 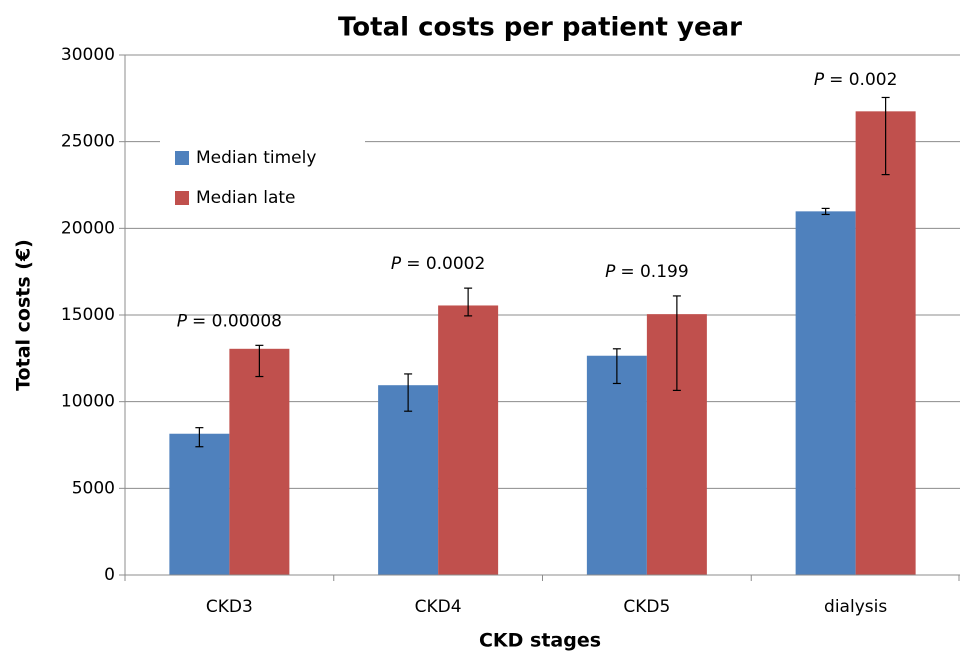 What do you see at coordinates (88, 402) in the screenshot?
I see `y-tick-label: 10000` at bounding box center [88, 402].